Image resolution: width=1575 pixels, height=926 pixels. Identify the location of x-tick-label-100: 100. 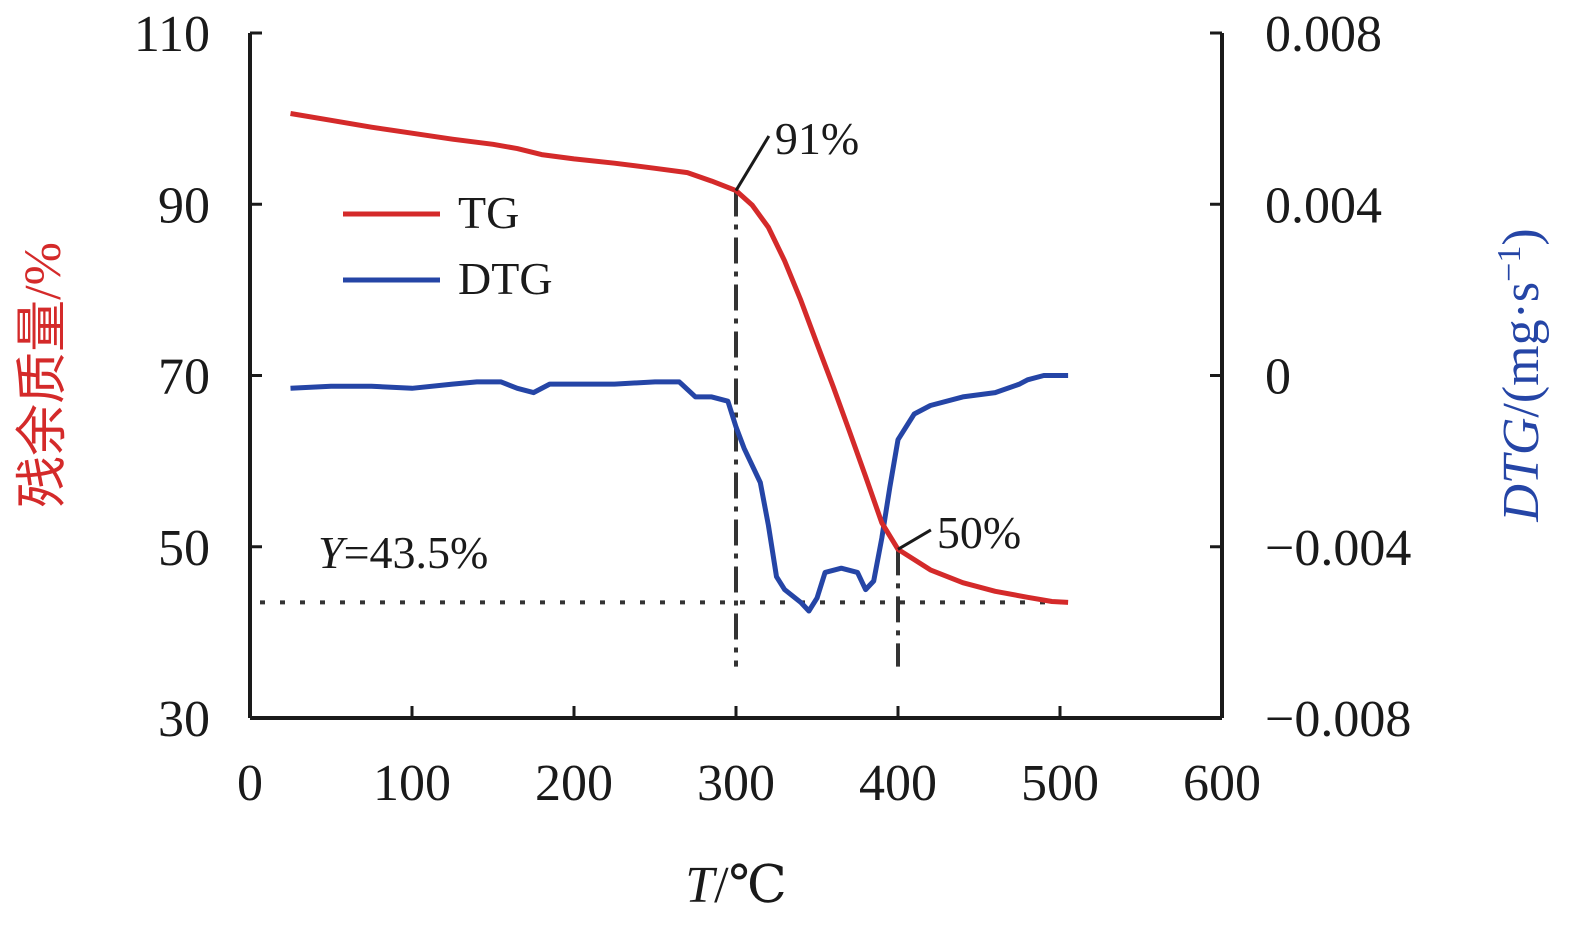
(412, 783).